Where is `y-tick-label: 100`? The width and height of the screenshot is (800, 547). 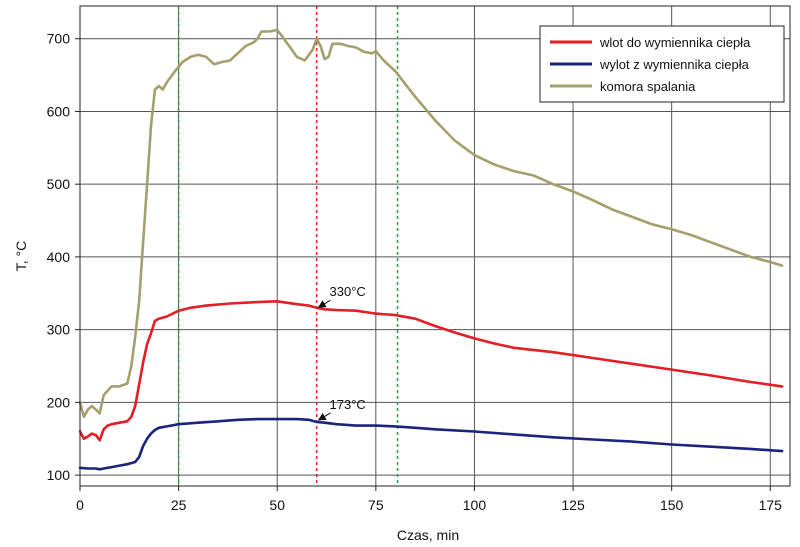
y-tick-label: 100 is located at coordinates (59, 475).